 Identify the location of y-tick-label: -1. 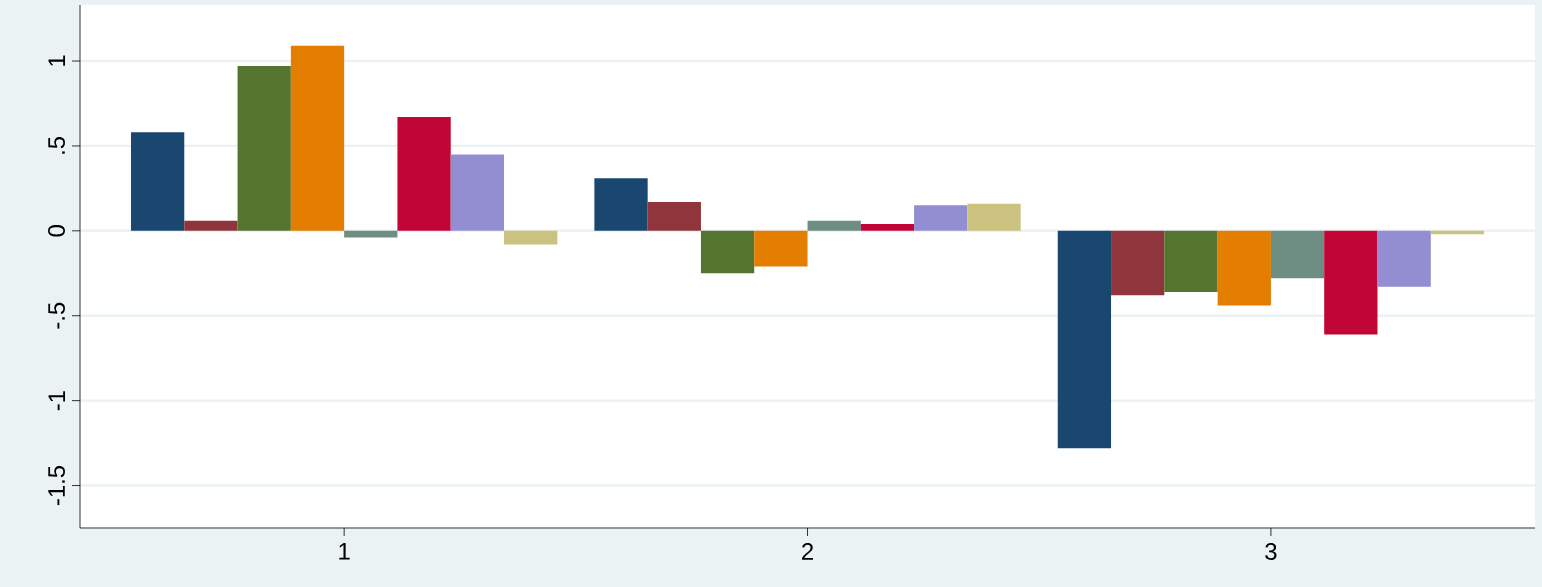
(56, 401).